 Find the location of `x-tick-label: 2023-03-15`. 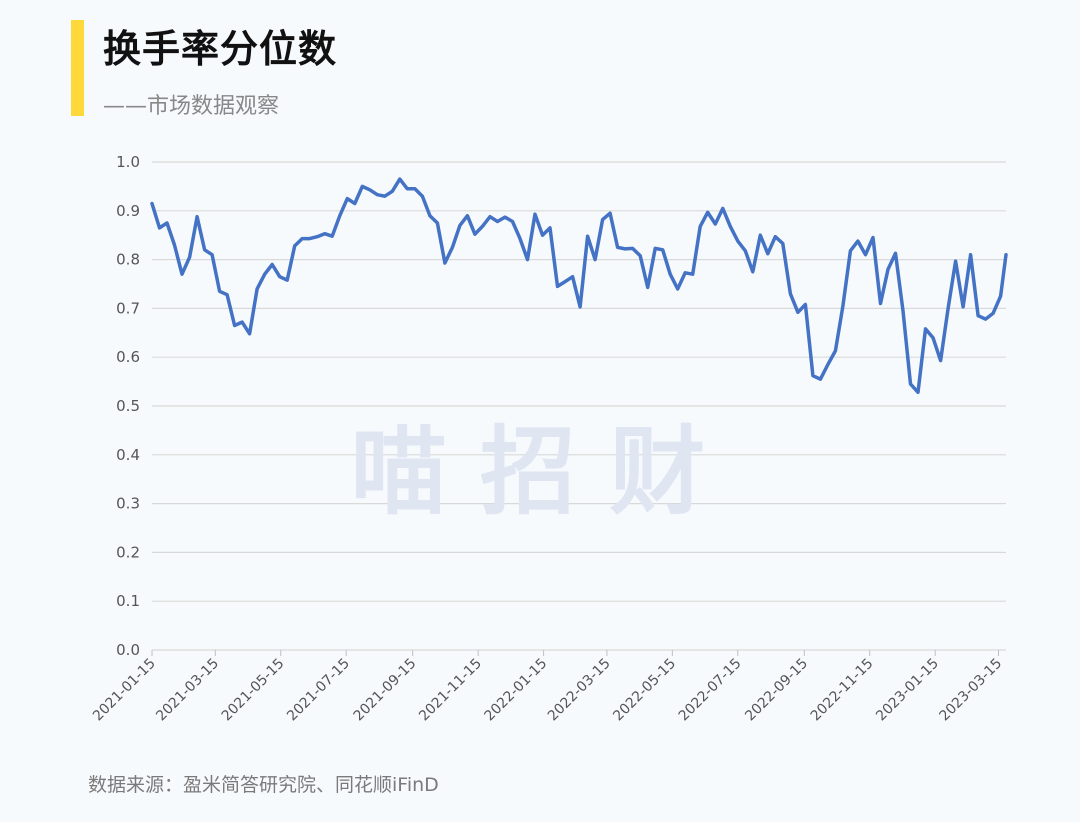

x-tick-label: 2023-03-15 is located at coordinates (970, 690).